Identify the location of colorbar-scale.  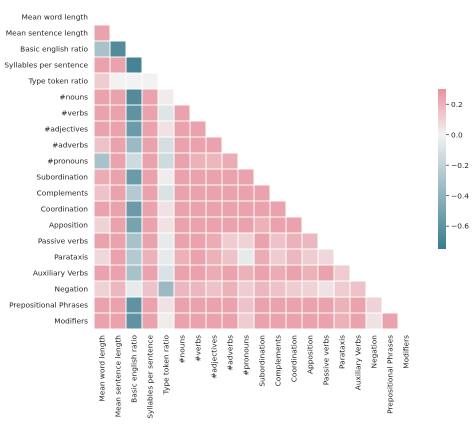
(442, 169).